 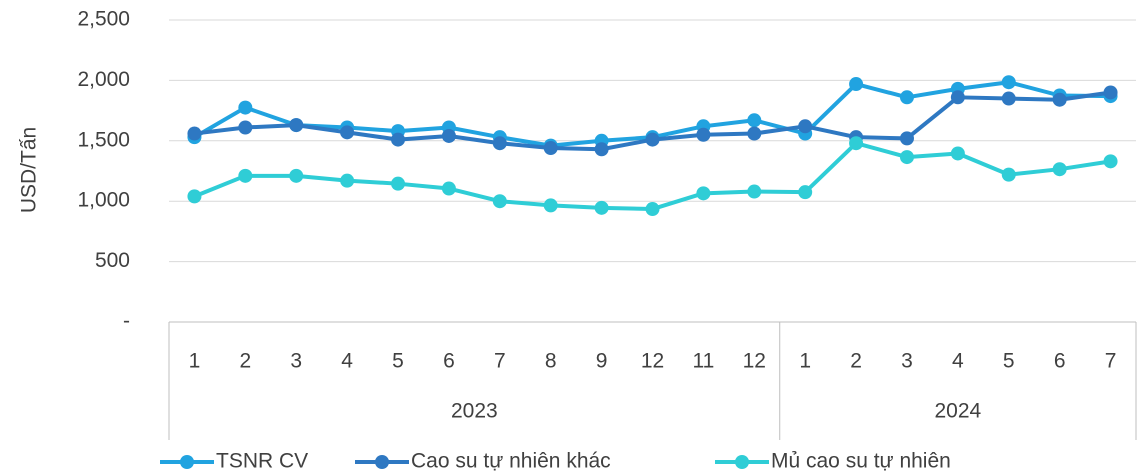 I want to click on x-tick-label: 8, so click(x=551, y=361).